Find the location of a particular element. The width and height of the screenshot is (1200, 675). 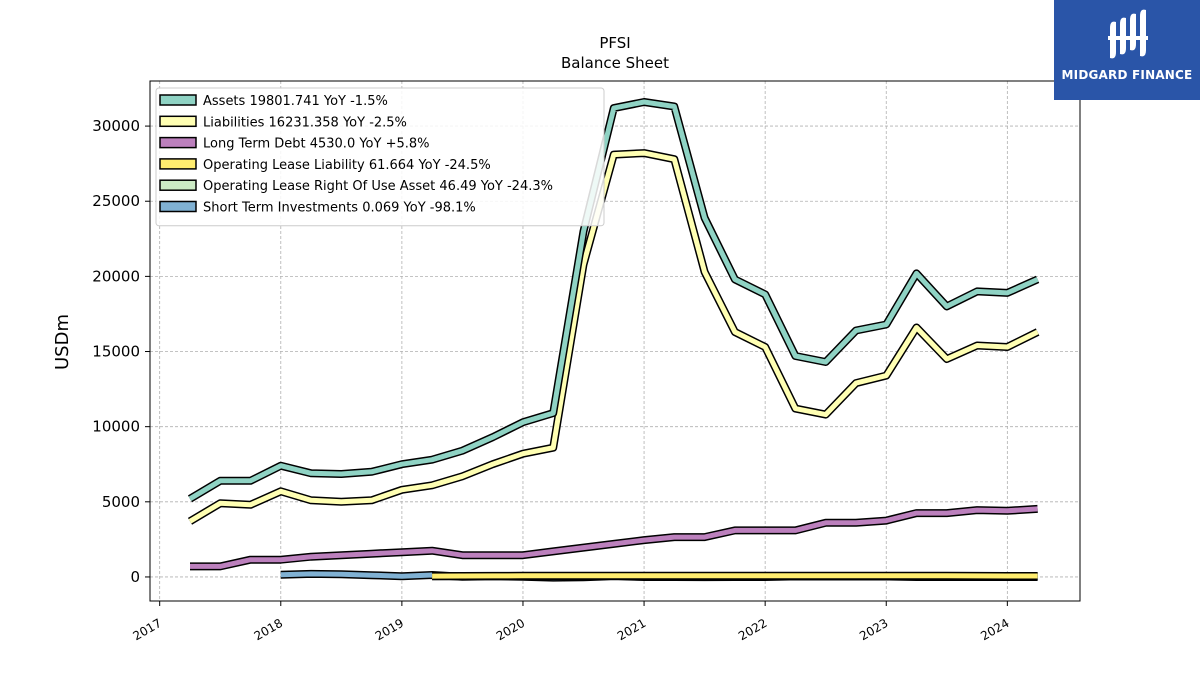

series-long-term-debt is located at coordinates (614, 537).